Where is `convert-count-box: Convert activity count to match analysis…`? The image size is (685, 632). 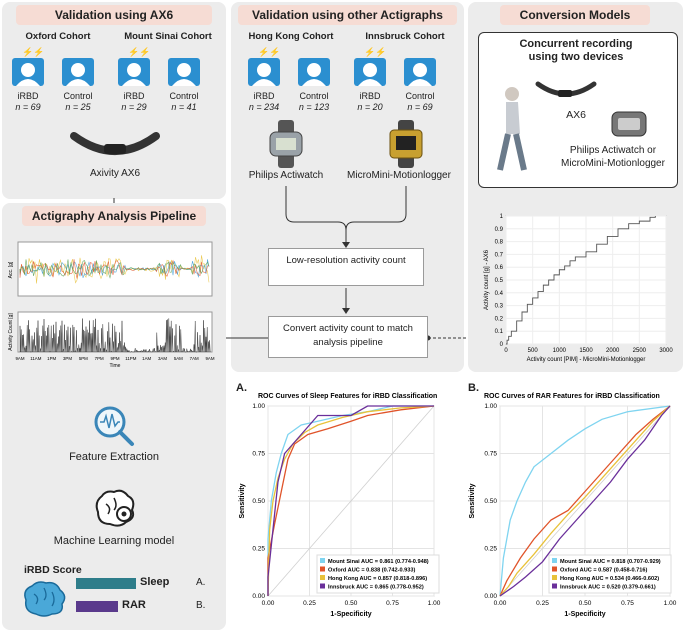
convert-count-box: Convert activity count to match analysis… is located at coordinates (348, 337).